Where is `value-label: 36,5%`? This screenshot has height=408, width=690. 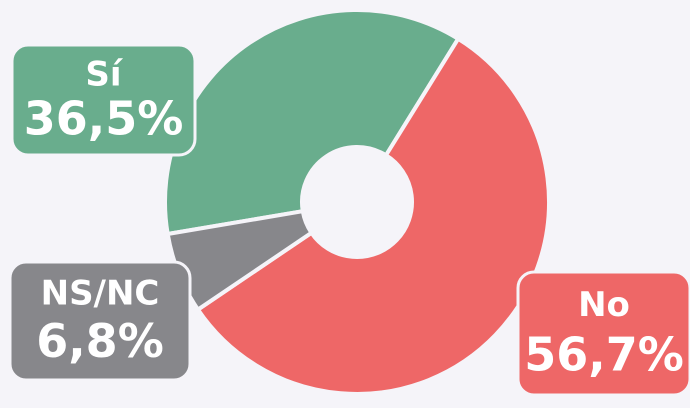 value-label: 36,5% is located at coordinates (104, 119).